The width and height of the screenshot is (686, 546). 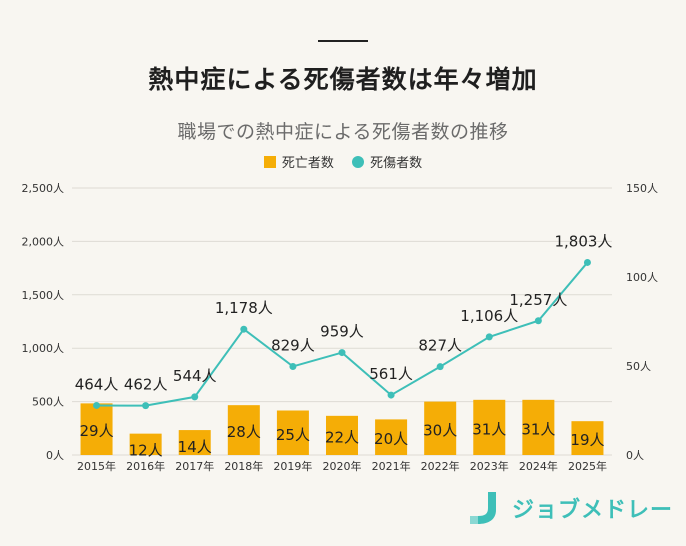 What do you see at coordinates (307, 163) in the screenshot?
I see `legend-label-deaths: 死亡者数` at bounding box center [307, 163].